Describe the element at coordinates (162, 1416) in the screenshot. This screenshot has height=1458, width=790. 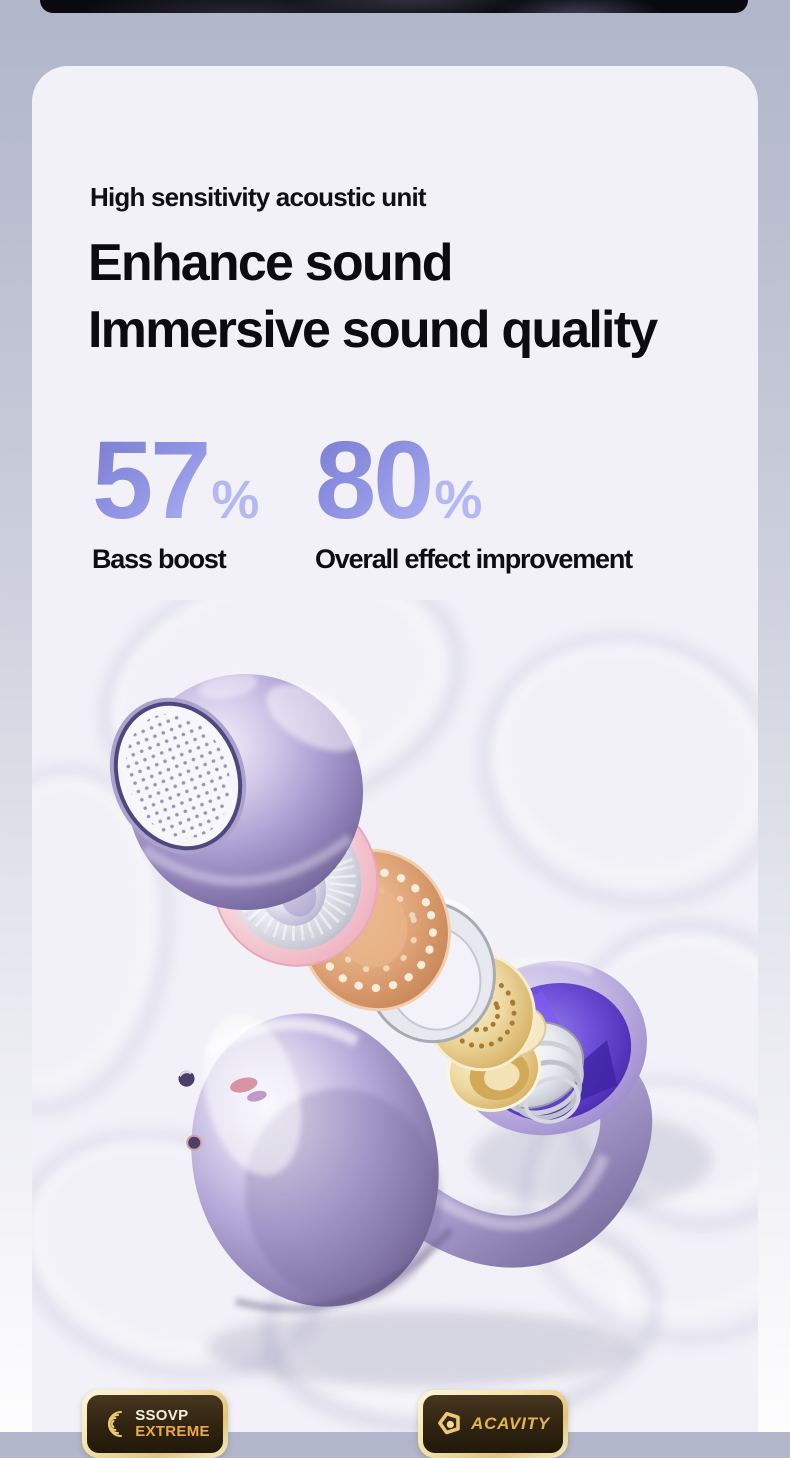
I see `badge-line-1: SSOVP` at that location.